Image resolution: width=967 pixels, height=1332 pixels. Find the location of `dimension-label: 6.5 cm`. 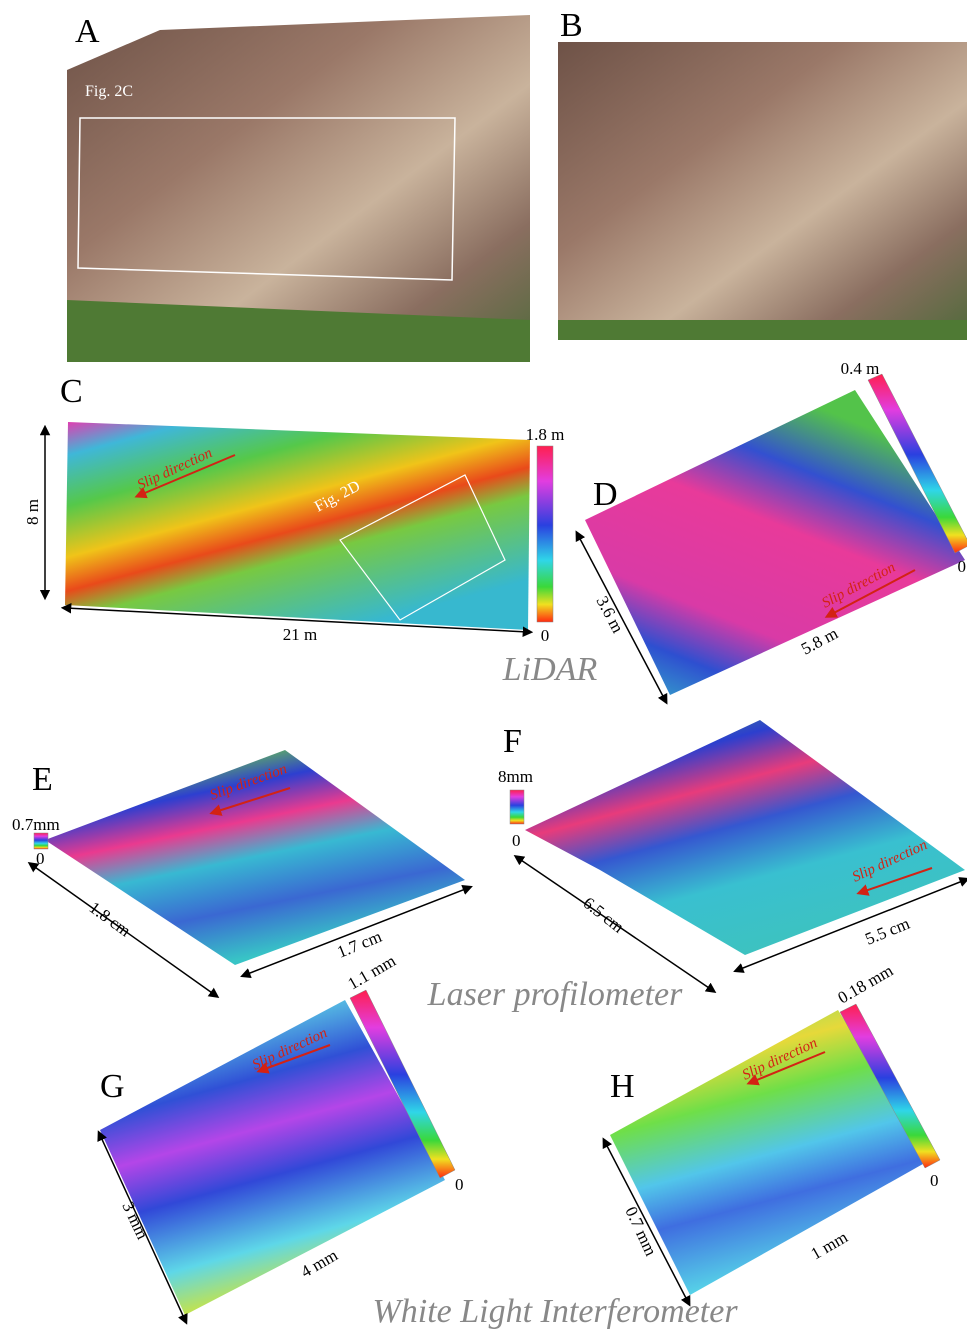

dimension-label: 6.5 cm is located at coordinates (604, 914).